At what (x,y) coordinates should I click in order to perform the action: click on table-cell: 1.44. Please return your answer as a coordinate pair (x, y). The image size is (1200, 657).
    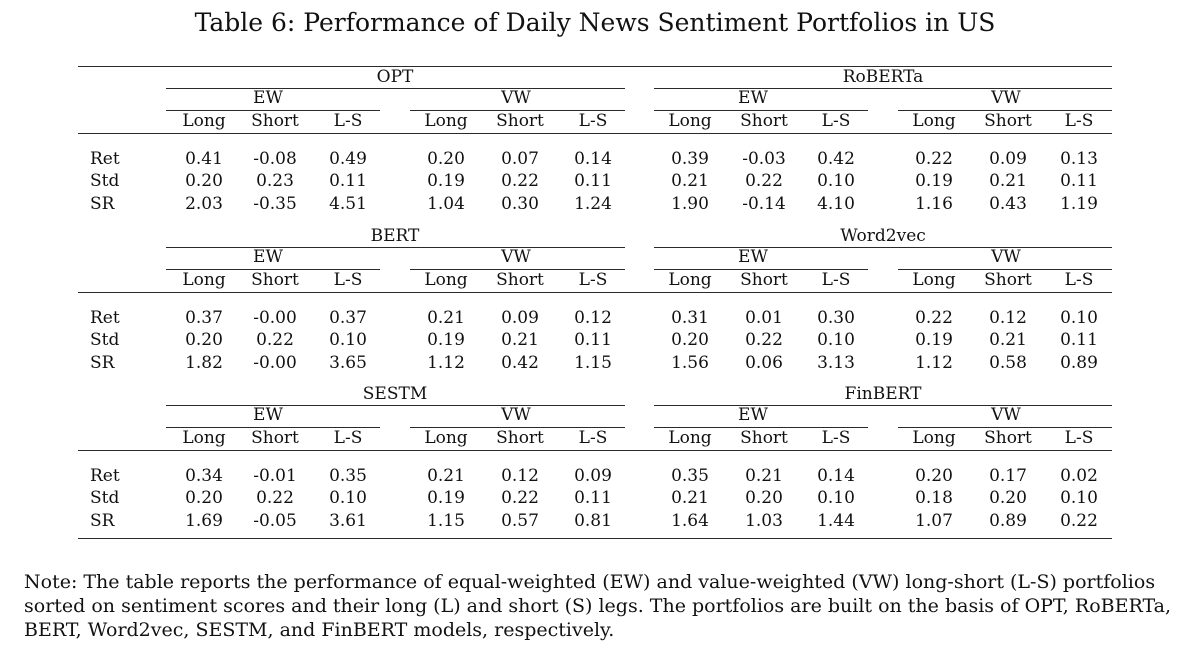
    Looking at the image, I should click on (836, 521).